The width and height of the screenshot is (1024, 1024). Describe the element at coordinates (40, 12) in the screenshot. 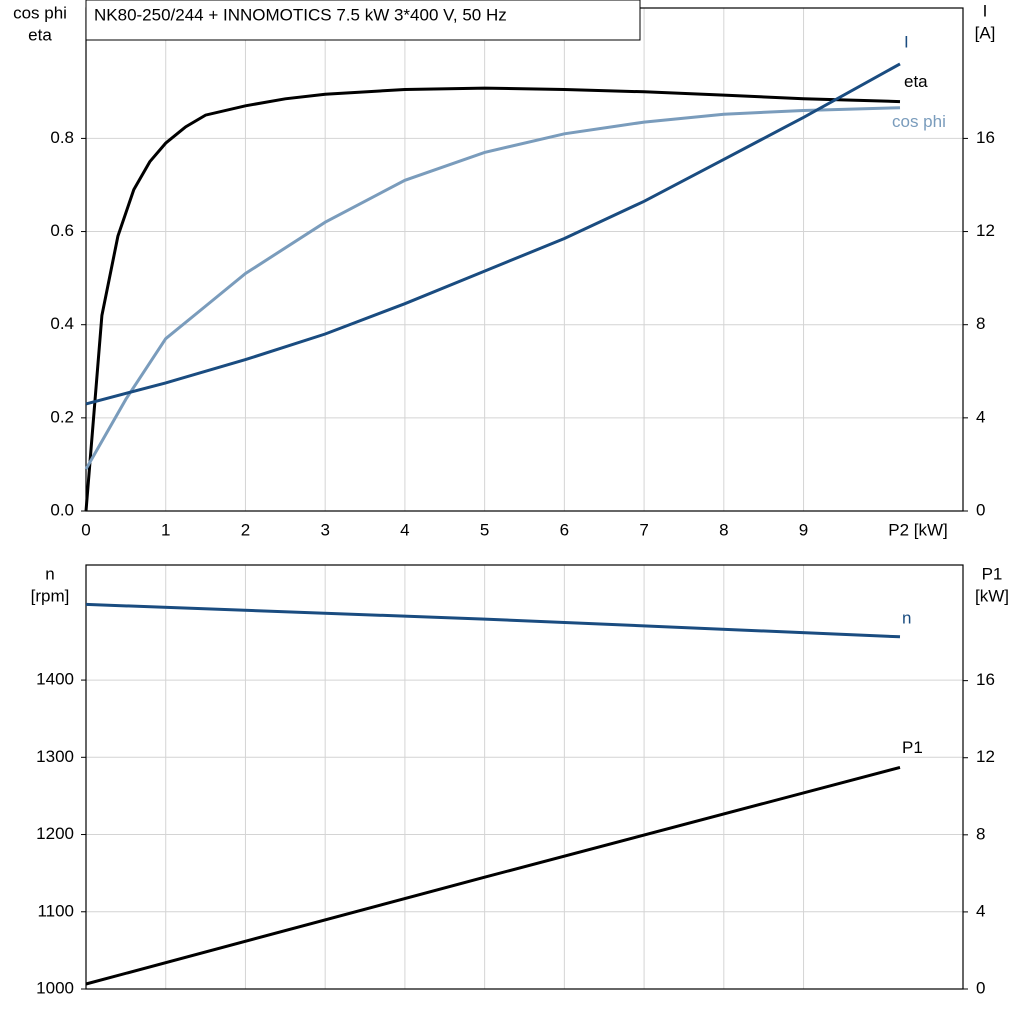

I see `y-axis-label: cos phi` at that location.